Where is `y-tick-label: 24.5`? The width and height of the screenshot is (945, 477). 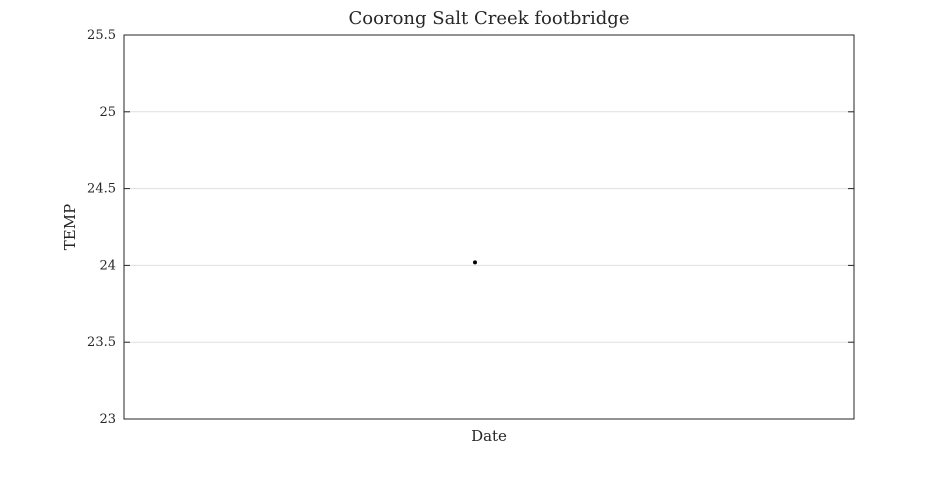 y-tick-label: 24.5 is located at coordinates (101, 189).